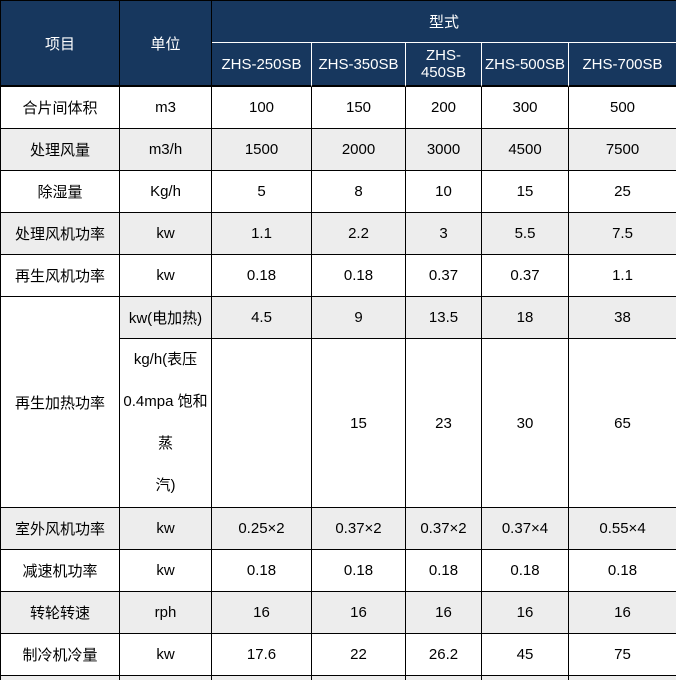 The image size is (676, 680). I want to click on item-cell: 处理风量, so click(60, 150).